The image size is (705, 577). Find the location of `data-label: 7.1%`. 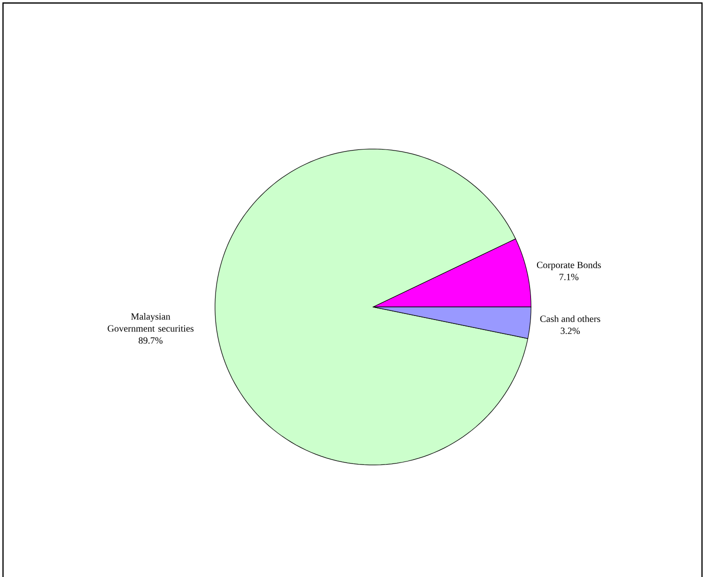

data-label: 7.1% is located at coordinates (569, 277).